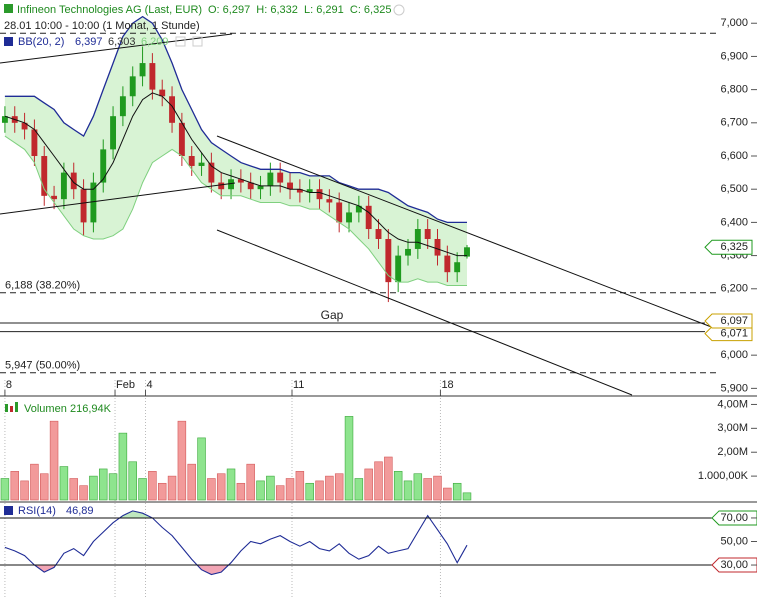  What do you see at coordinates (118, 198) in the screenshot?
I see `trend-line` at bounding box center [118, 198].